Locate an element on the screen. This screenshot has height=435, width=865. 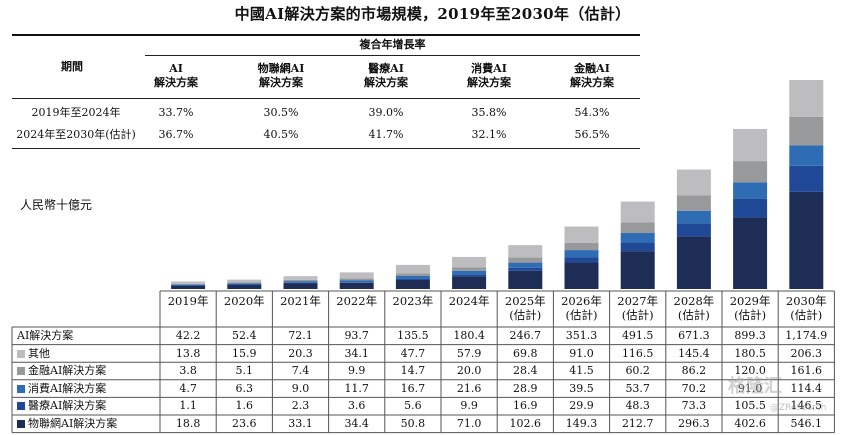
data-label: 14.7 is located at coordinates (413, 371).